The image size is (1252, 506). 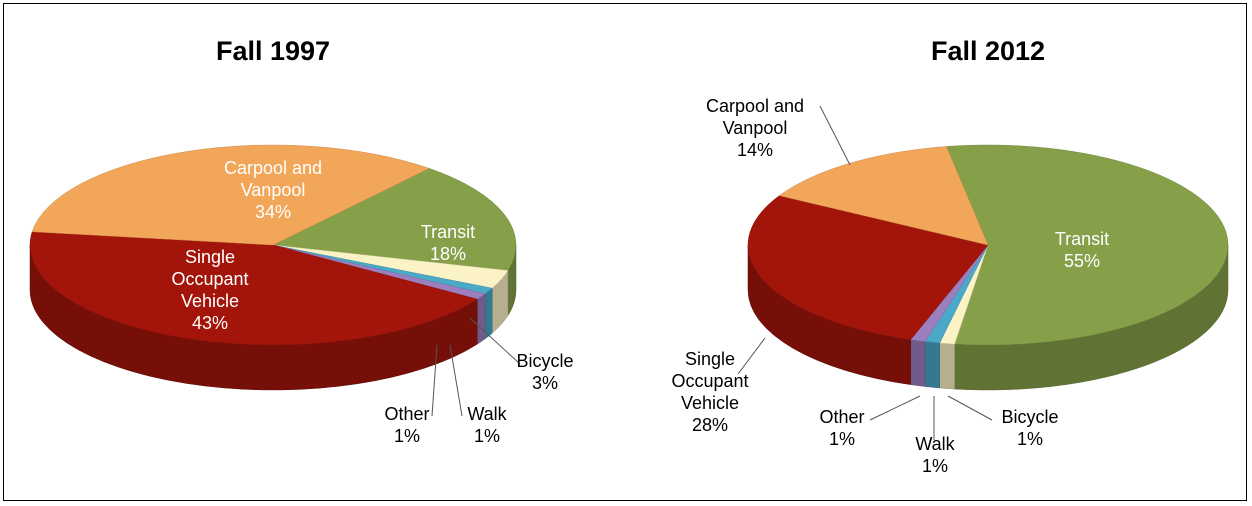 What do you see at coordinates (210, 323) in the screenshot?
I see `value-label: 43%` at bounding box center [210, 323].